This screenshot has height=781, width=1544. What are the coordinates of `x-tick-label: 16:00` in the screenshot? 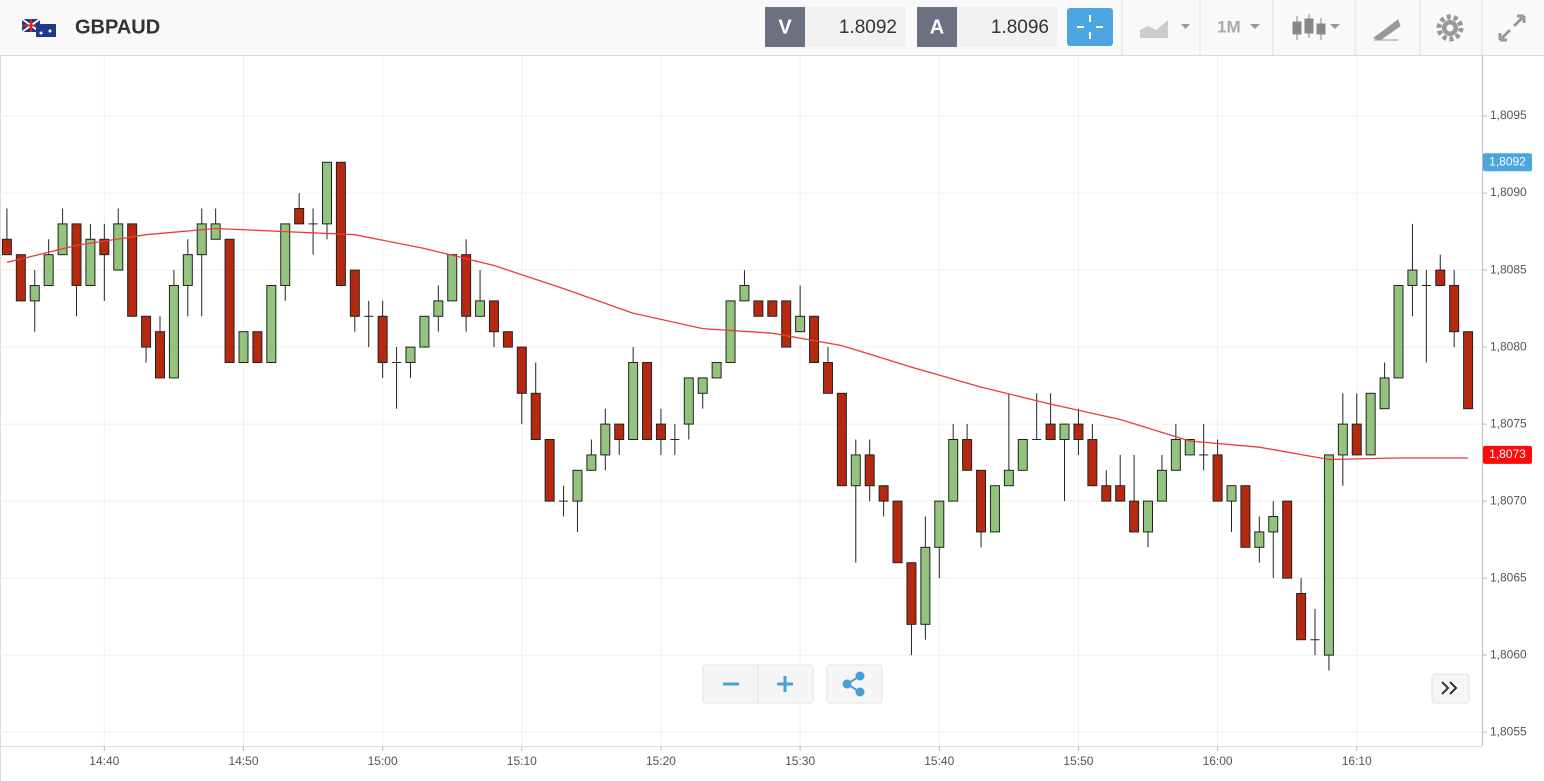 It's located at (1218, 761).